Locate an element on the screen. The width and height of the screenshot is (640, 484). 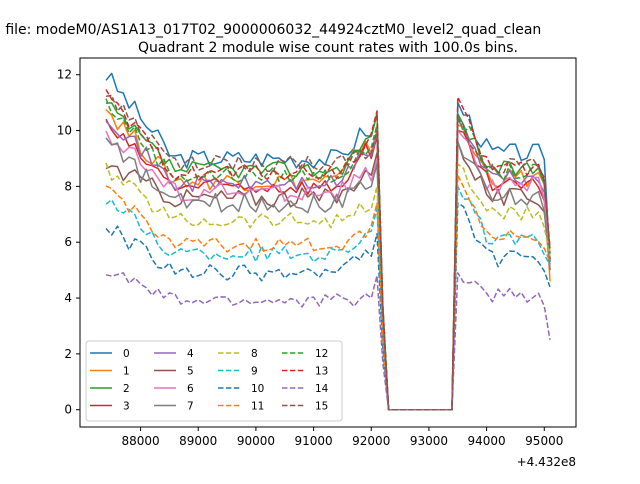
legend-label-7: 7 is located at coordinates (190, 407).